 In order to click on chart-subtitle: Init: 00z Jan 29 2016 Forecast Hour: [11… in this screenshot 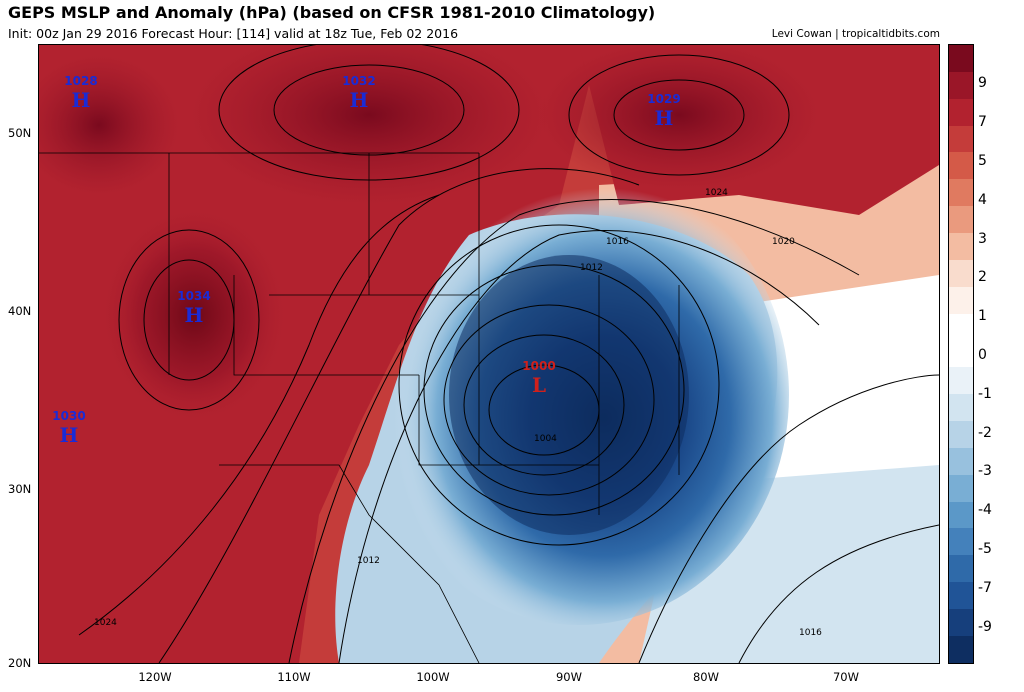, I will do `click(233, 33)`.